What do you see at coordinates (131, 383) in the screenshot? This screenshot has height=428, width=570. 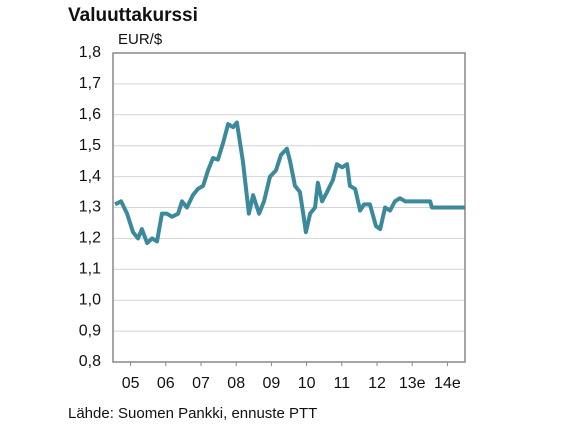 I see `x-tick-label: 05` at bounding box center [131, 383].